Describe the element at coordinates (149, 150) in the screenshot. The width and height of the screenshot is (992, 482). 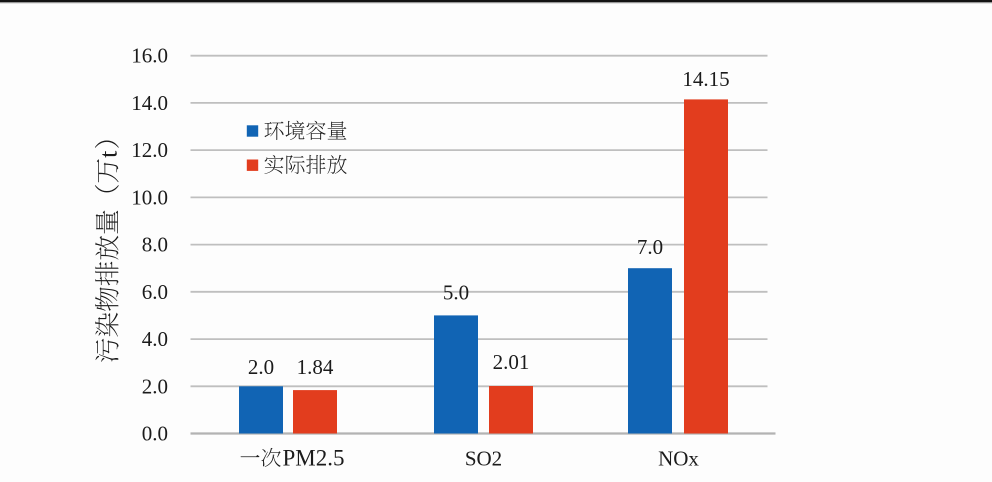
I see `svg-text: 12.0` at that location.